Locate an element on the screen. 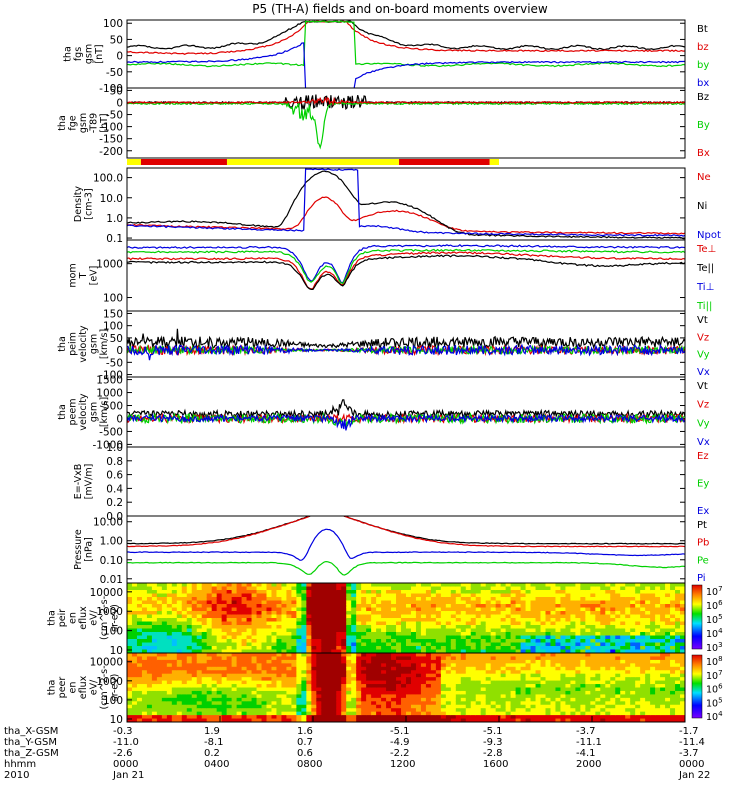  mode-bar is located at coordinates (313, 162).